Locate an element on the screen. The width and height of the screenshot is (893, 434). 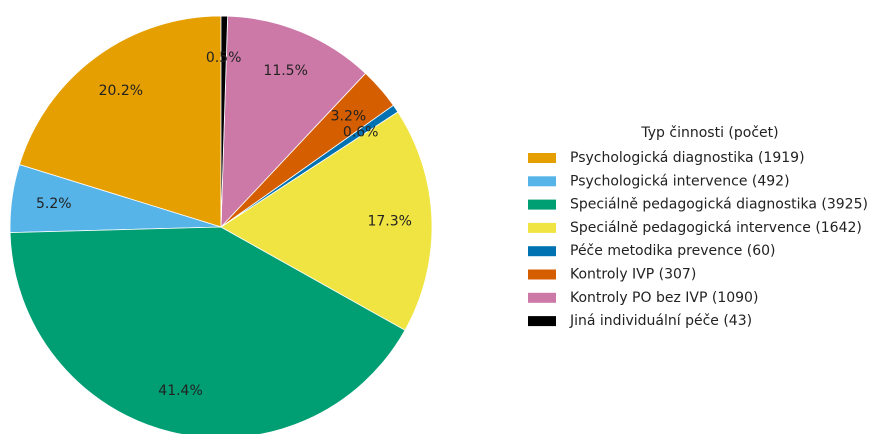
legend-label: Psychologická intervence (492) is located at coordinates (680, 181).